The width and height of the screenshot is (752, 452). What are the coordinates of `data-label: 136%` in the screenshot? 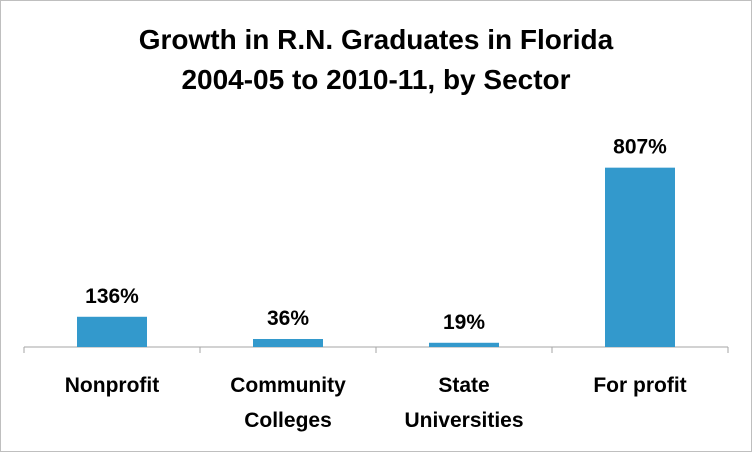 It's located at (112, 296).